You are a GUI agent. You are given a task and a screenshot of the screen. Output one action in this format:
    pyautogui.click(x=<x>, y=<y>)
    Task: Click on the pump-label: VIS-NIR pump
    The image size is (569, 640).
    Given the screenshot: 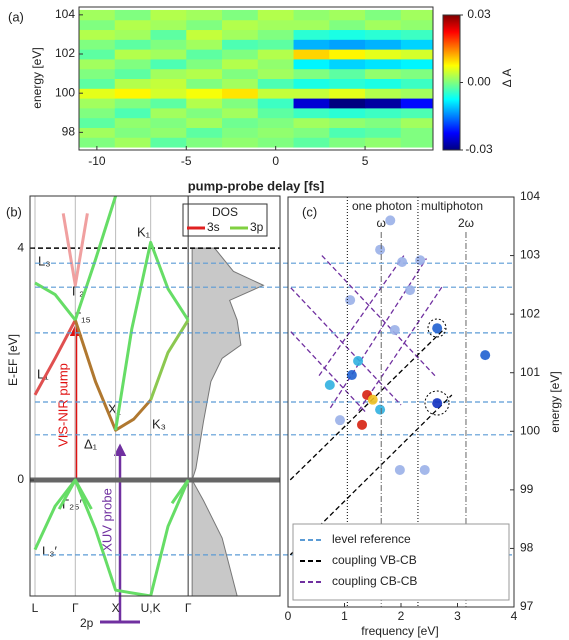 What is the action you would take?
    pyautogui.click(x=62, y=405)
    